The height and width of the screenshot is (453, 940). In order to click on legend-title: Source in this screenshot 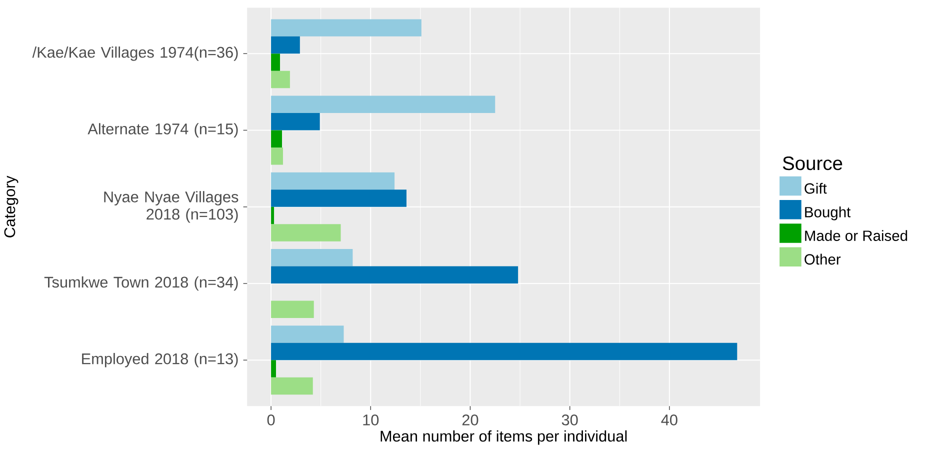, I will do `click(812, 163)`.